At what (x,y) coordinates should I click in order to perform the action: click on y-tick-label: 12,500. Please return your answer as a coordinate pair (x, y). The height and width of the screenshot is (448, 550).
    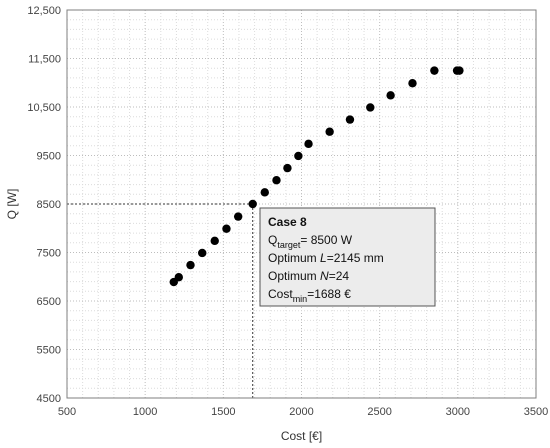
    Looking at the image, I should click on (44, 11).